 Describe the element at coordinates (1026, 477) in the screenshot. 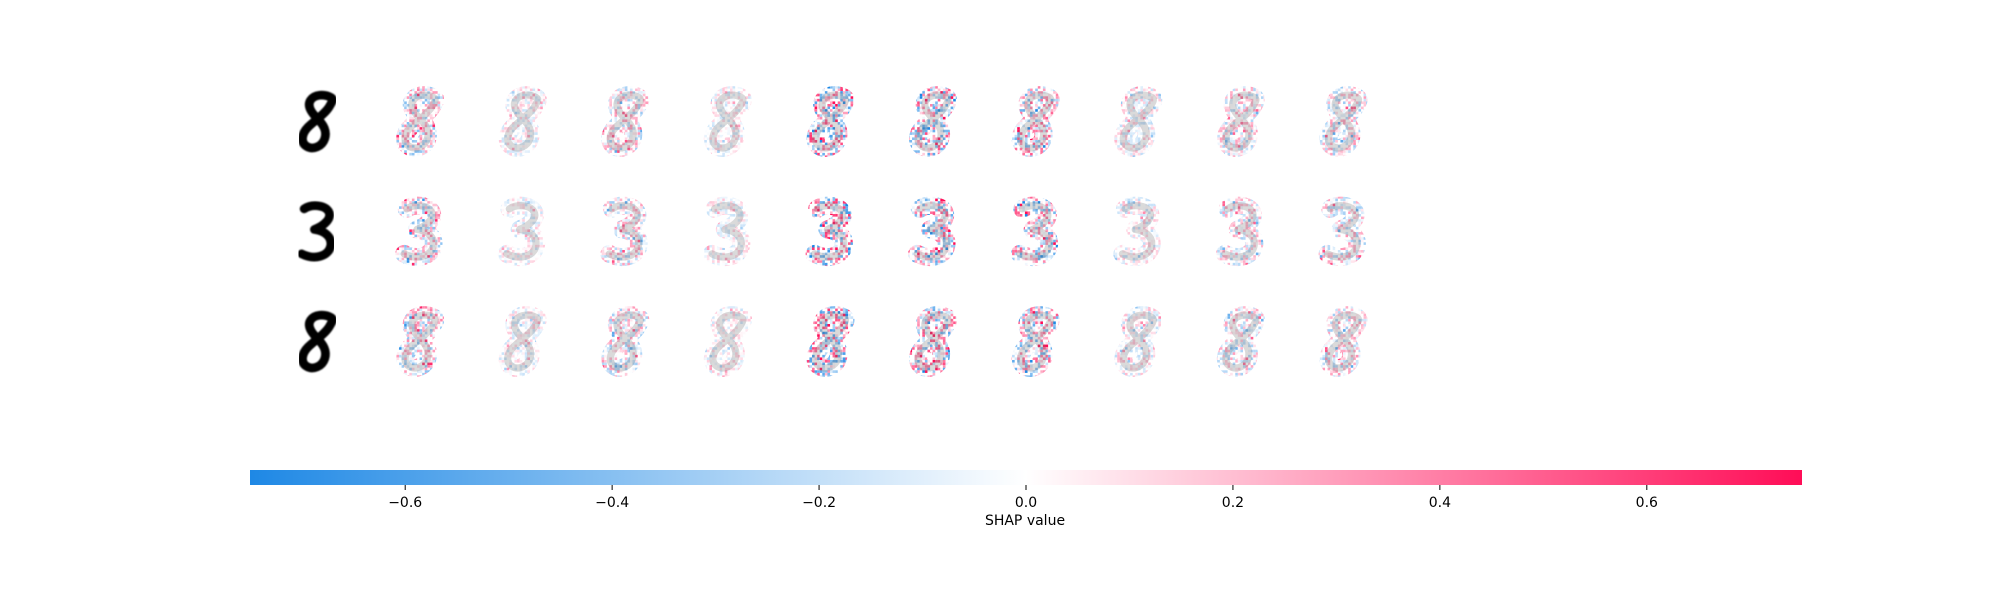

I see `colorbar-gradient` at that location.